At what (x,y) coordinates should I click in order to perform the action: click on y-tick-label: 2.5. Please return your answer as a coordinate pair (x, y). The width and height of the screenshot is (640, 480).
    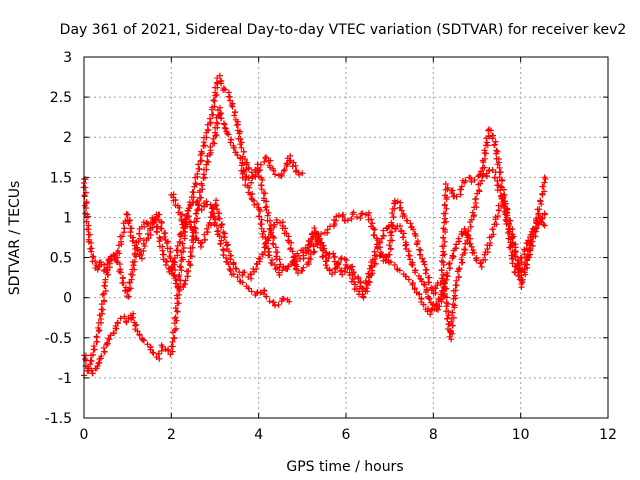
    Looking at the image, I should click on (61, 98).